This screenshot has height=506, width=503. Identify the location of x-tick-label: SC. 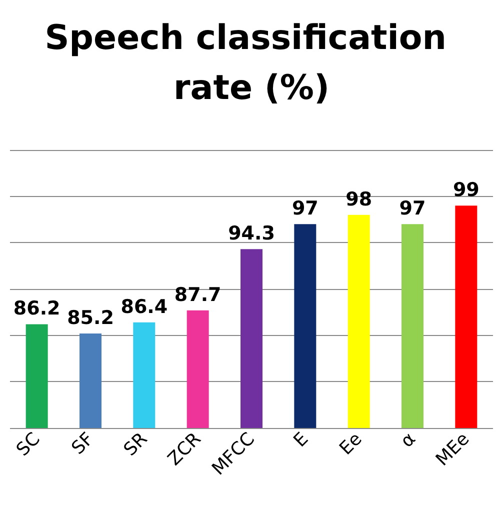
(28, 444).